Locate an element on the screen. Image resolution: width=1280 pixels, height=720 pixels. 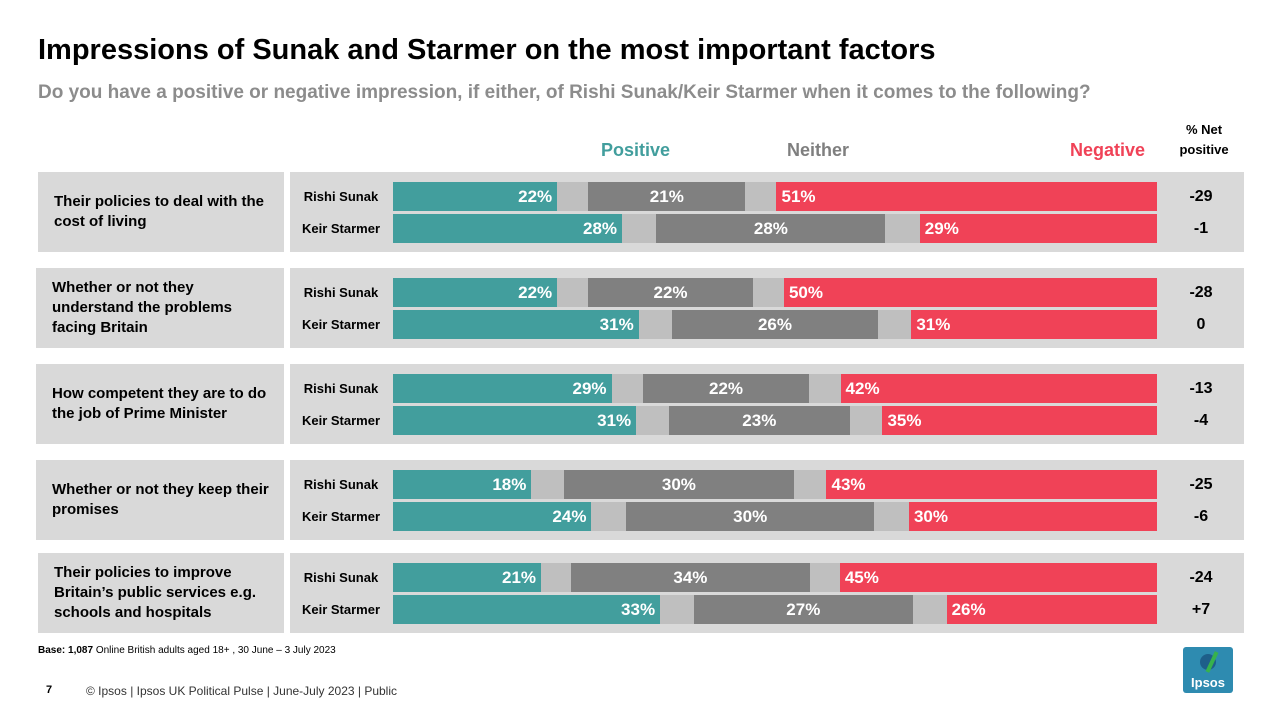
net-positive-value: 0 is located at coordinates (1201, 324).